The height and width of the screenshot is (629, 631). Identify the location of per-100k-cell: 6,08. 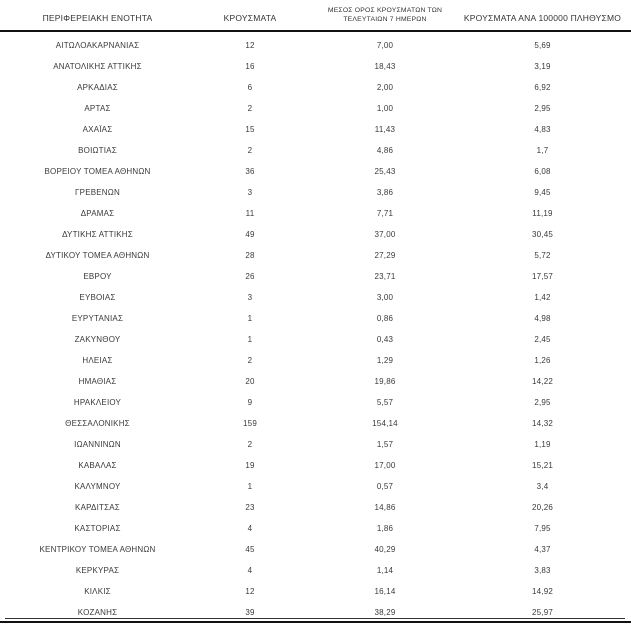
(542, 171).